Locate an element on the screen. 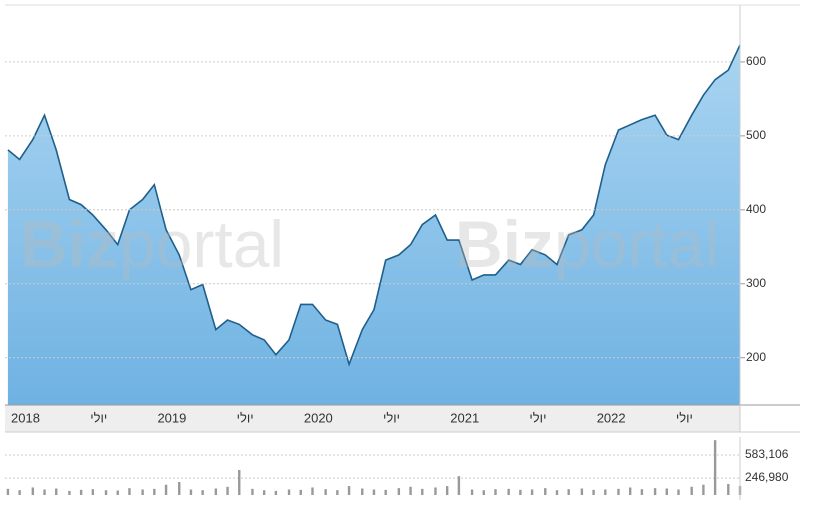  y-tick-label: 500 is located at coordinates (756, 135).